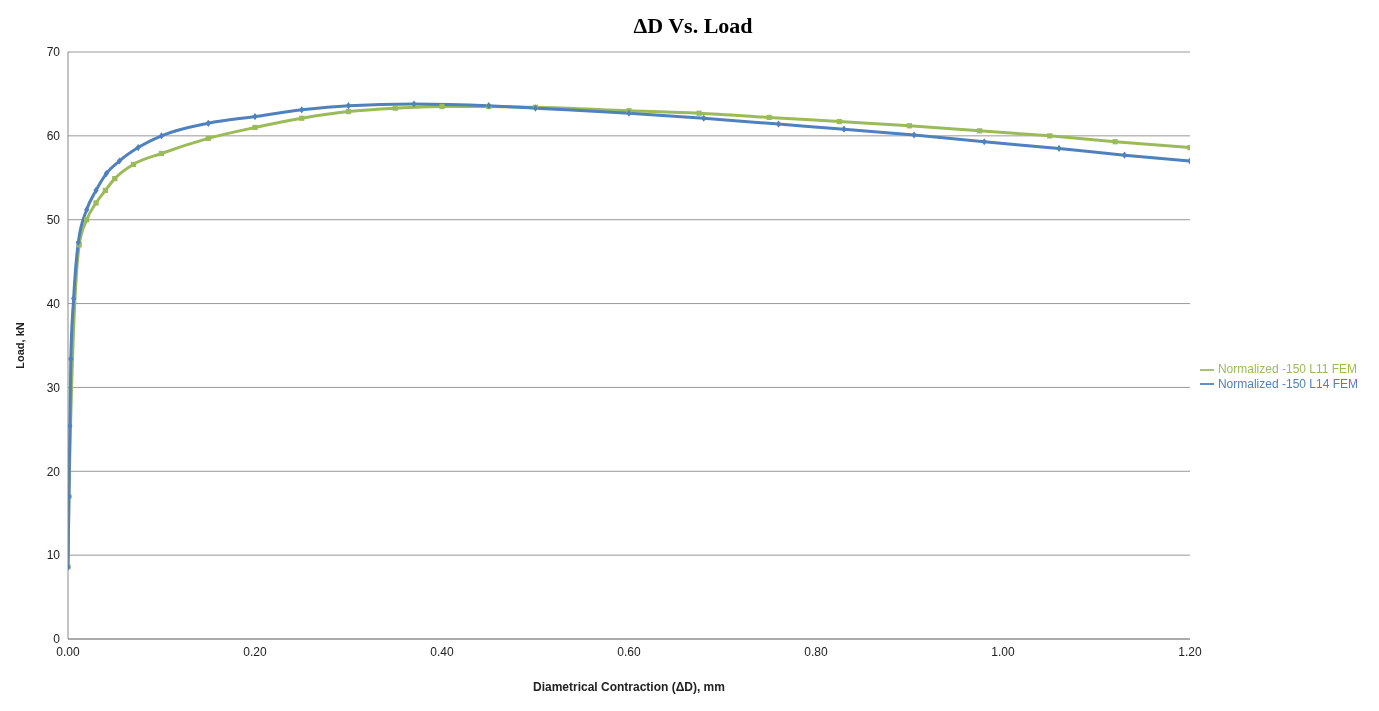 This screenshot has height=711, width=1379. Describe the element at coordinates (1003, 651) in the screenshot. I see `x-tick-label: 1.00` at that location.